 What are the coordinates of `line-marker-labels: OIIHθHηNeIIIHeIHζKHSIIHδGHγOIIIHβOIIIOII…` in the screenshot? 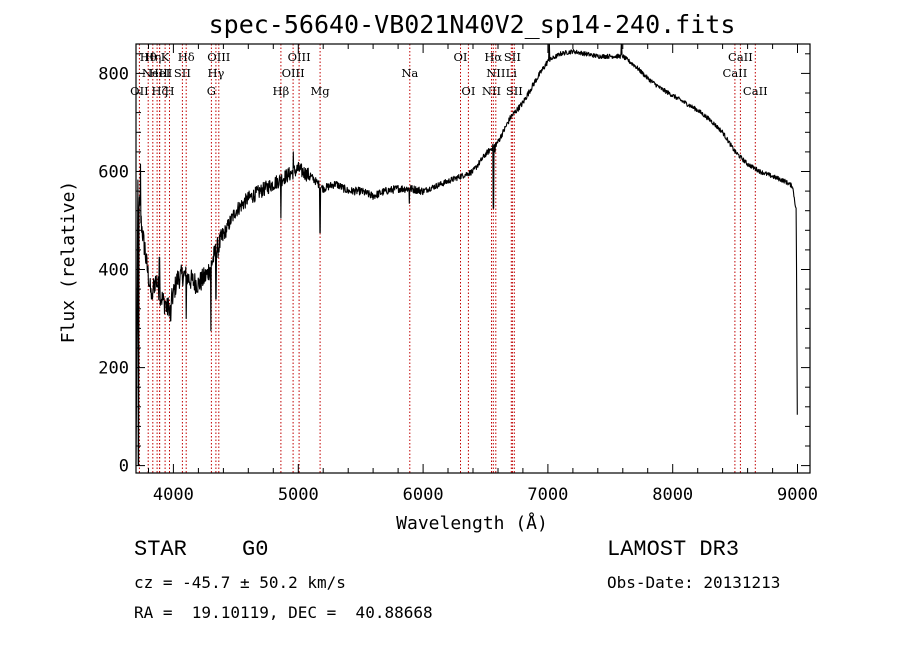 It's located at (449, 74).